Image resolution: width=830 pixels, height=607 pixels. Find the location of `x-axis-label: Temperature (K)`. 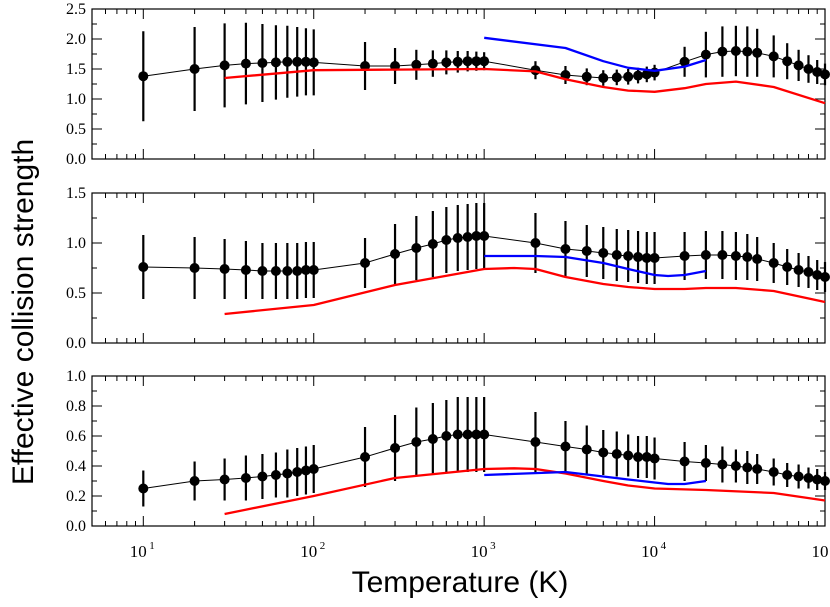

x-axis-label: Temperature (K) is located at coordinates (460, 582).